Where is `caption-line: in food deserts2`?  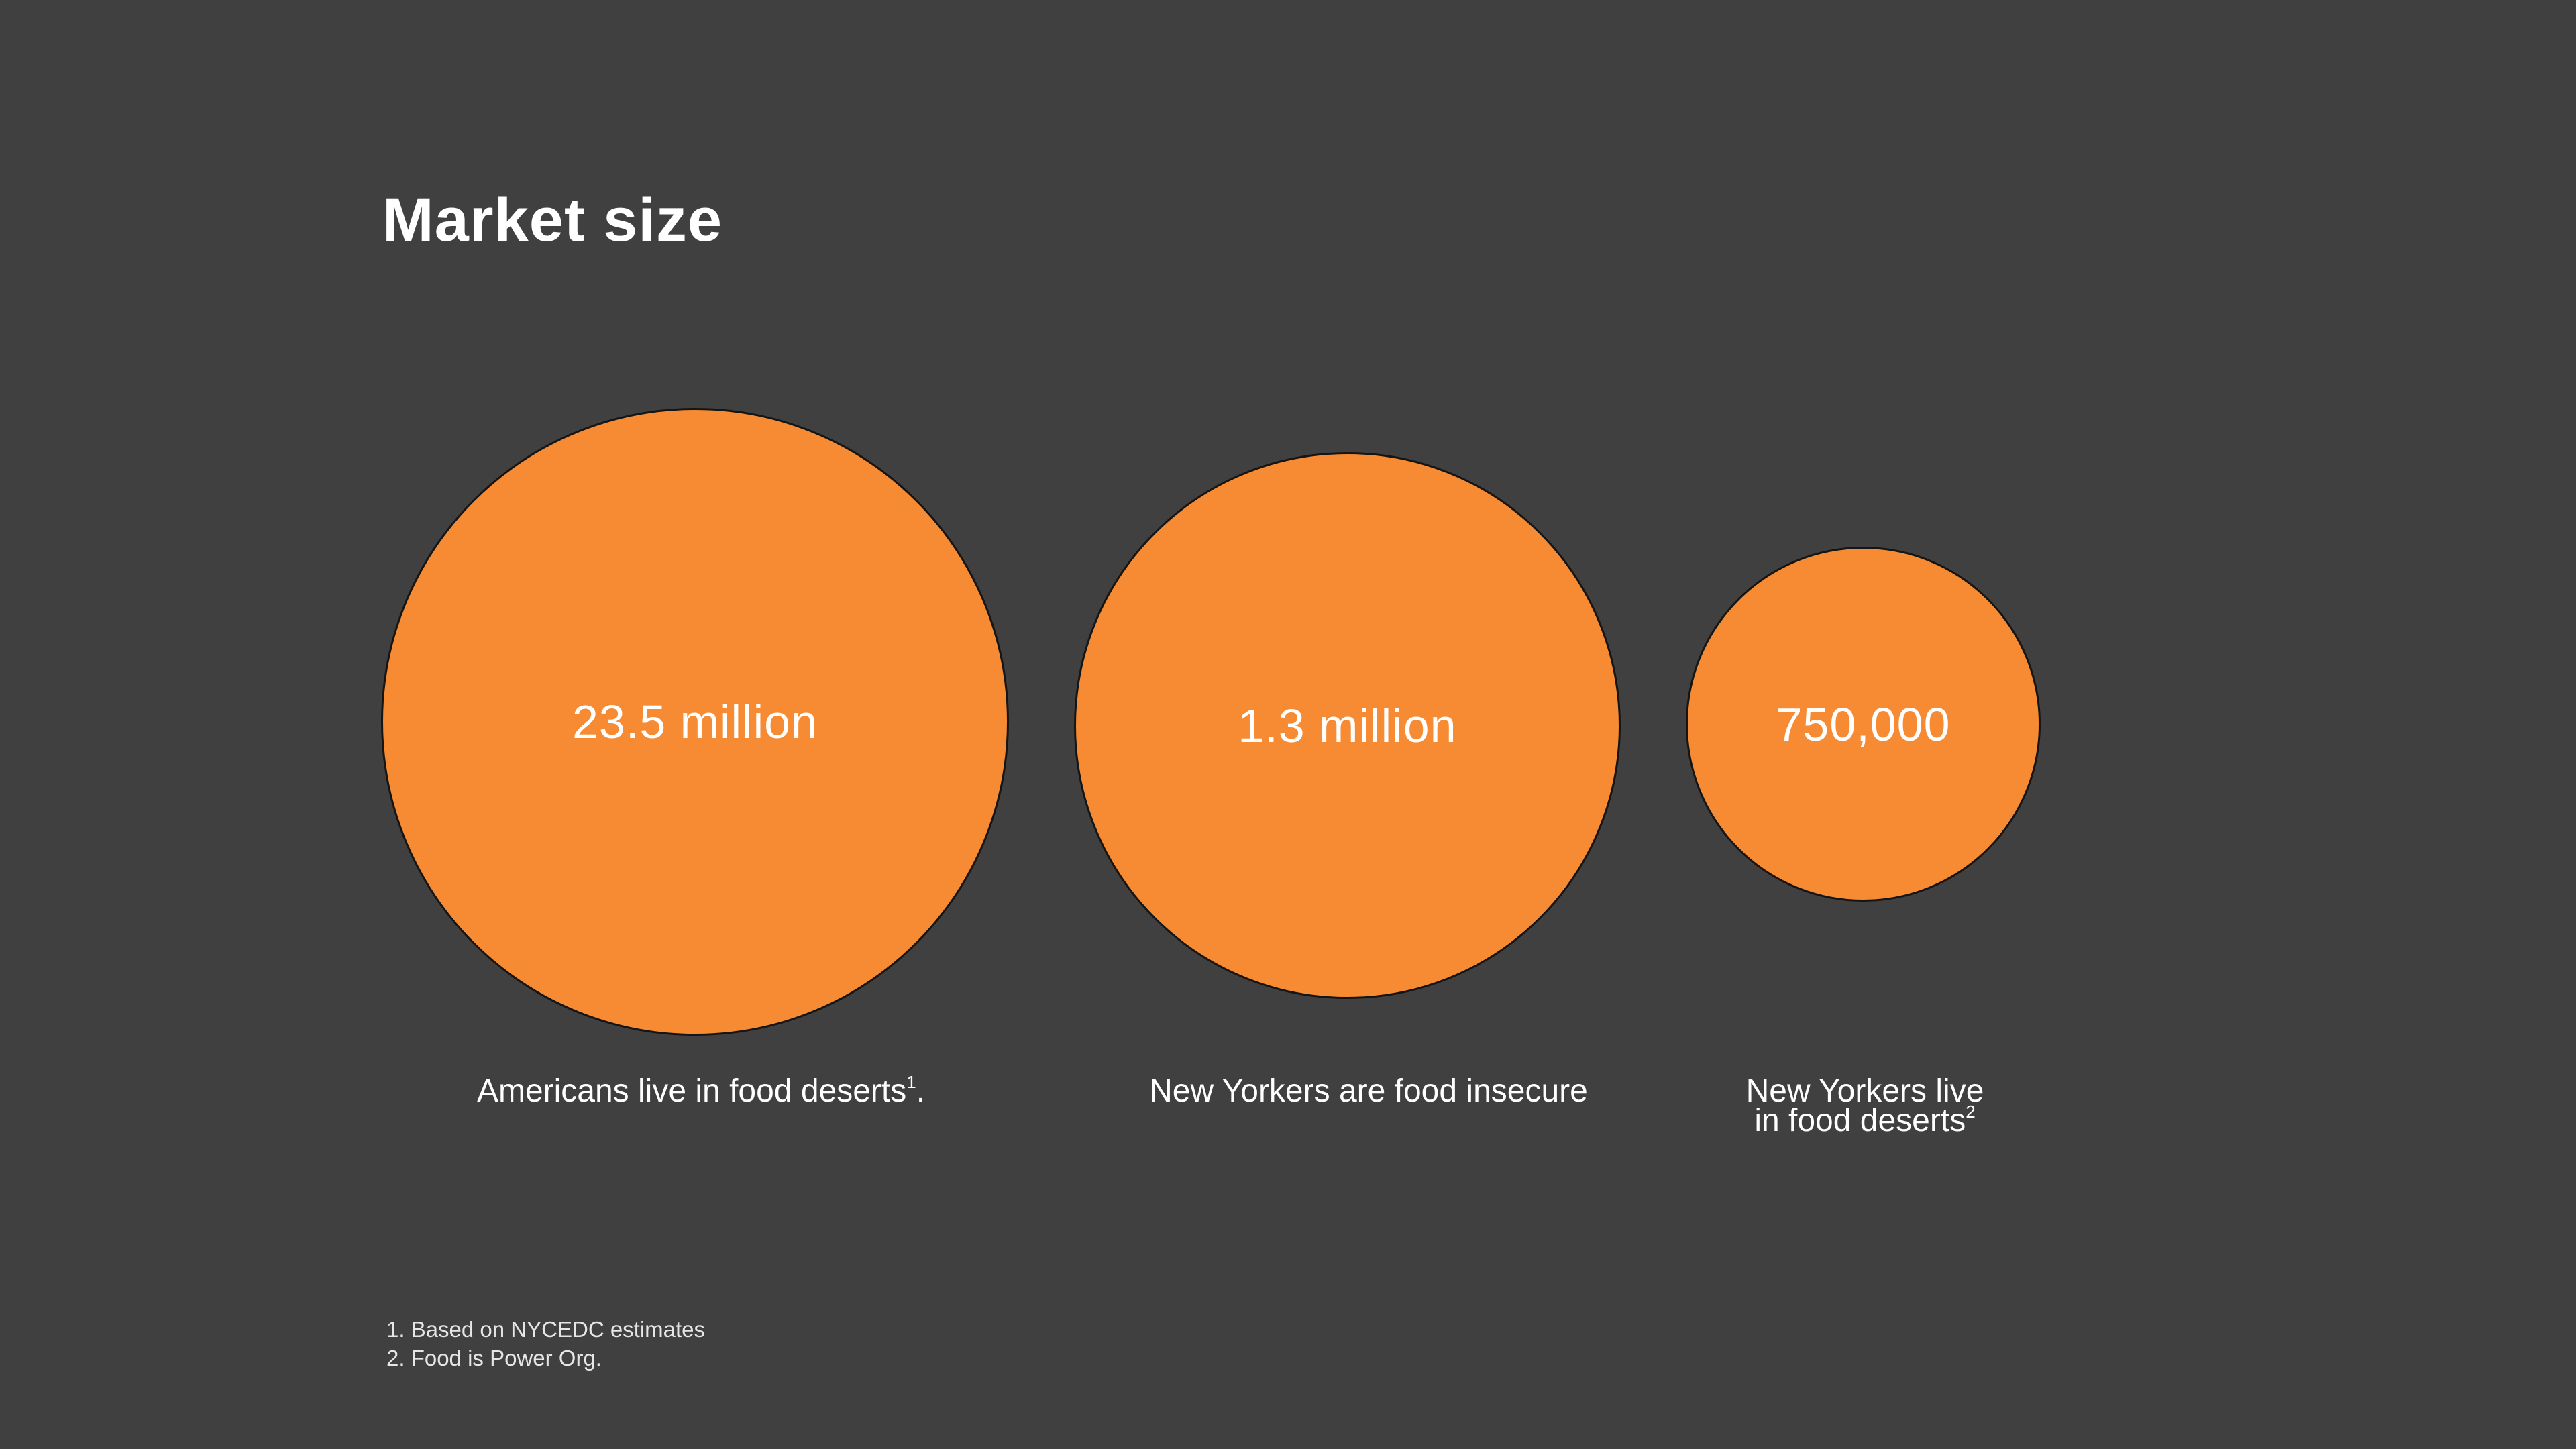
caption-line: in food deserts2 is located at coordinates (1865, 1120).